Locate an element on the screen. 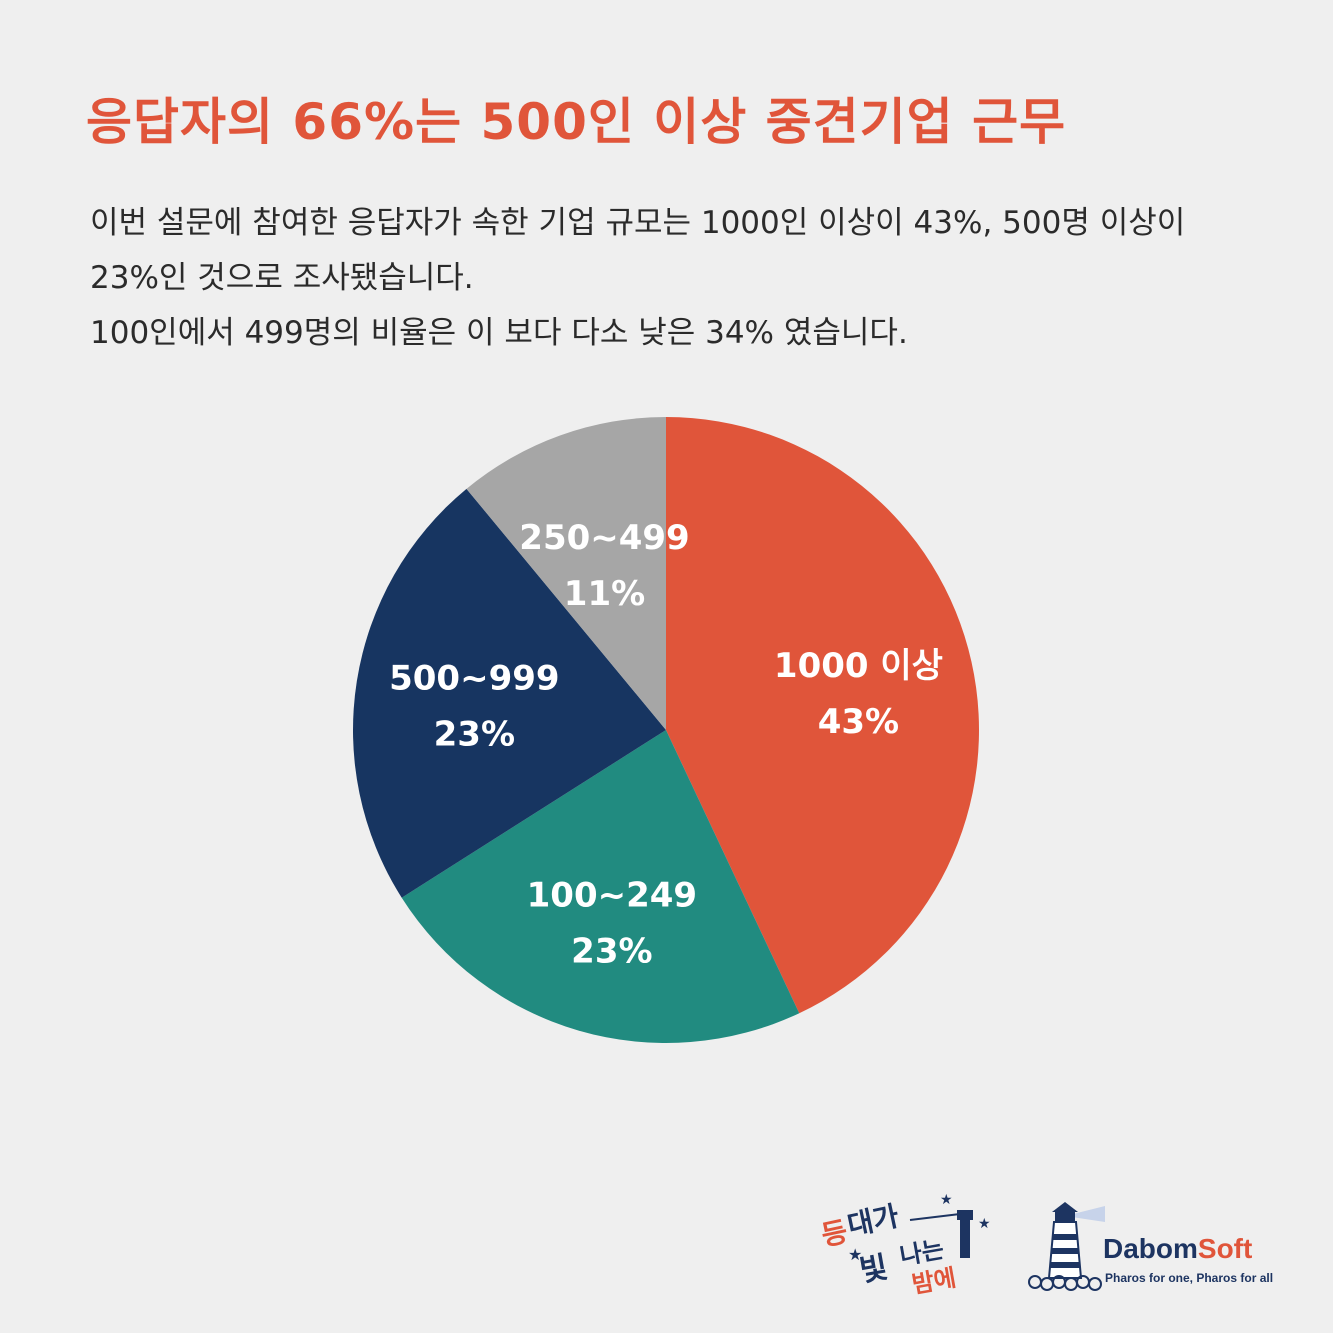 The width and height of the screenshot is (1333, 1333). dabomsoft-logo: DabomSoft Pharos for one, Pharos for all is located at coordinates (1160, 1245).